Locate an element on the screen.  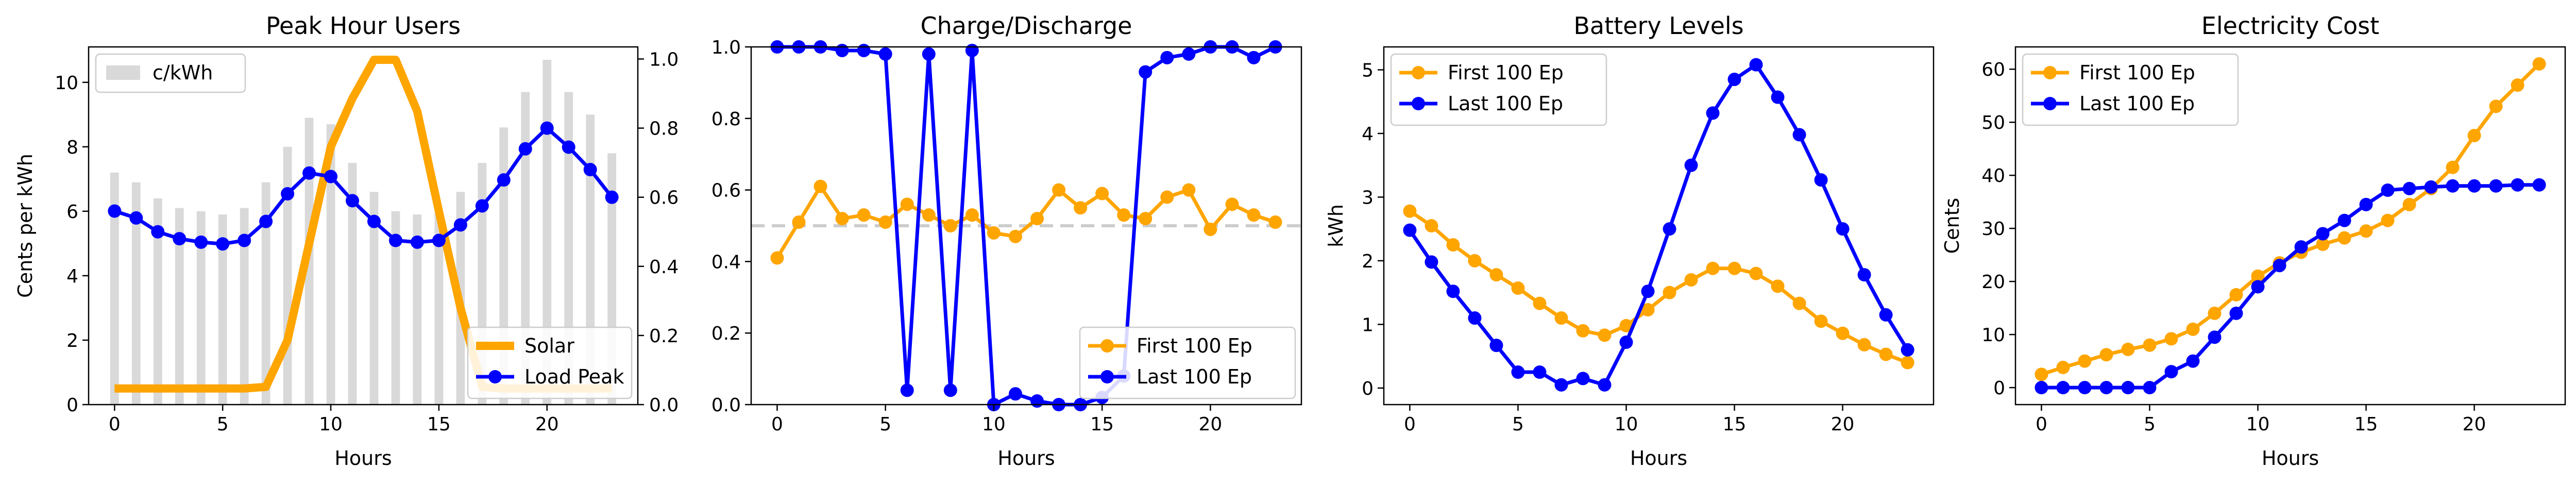
y-tick-label: 0.2 is located at coordinates (726, 333).